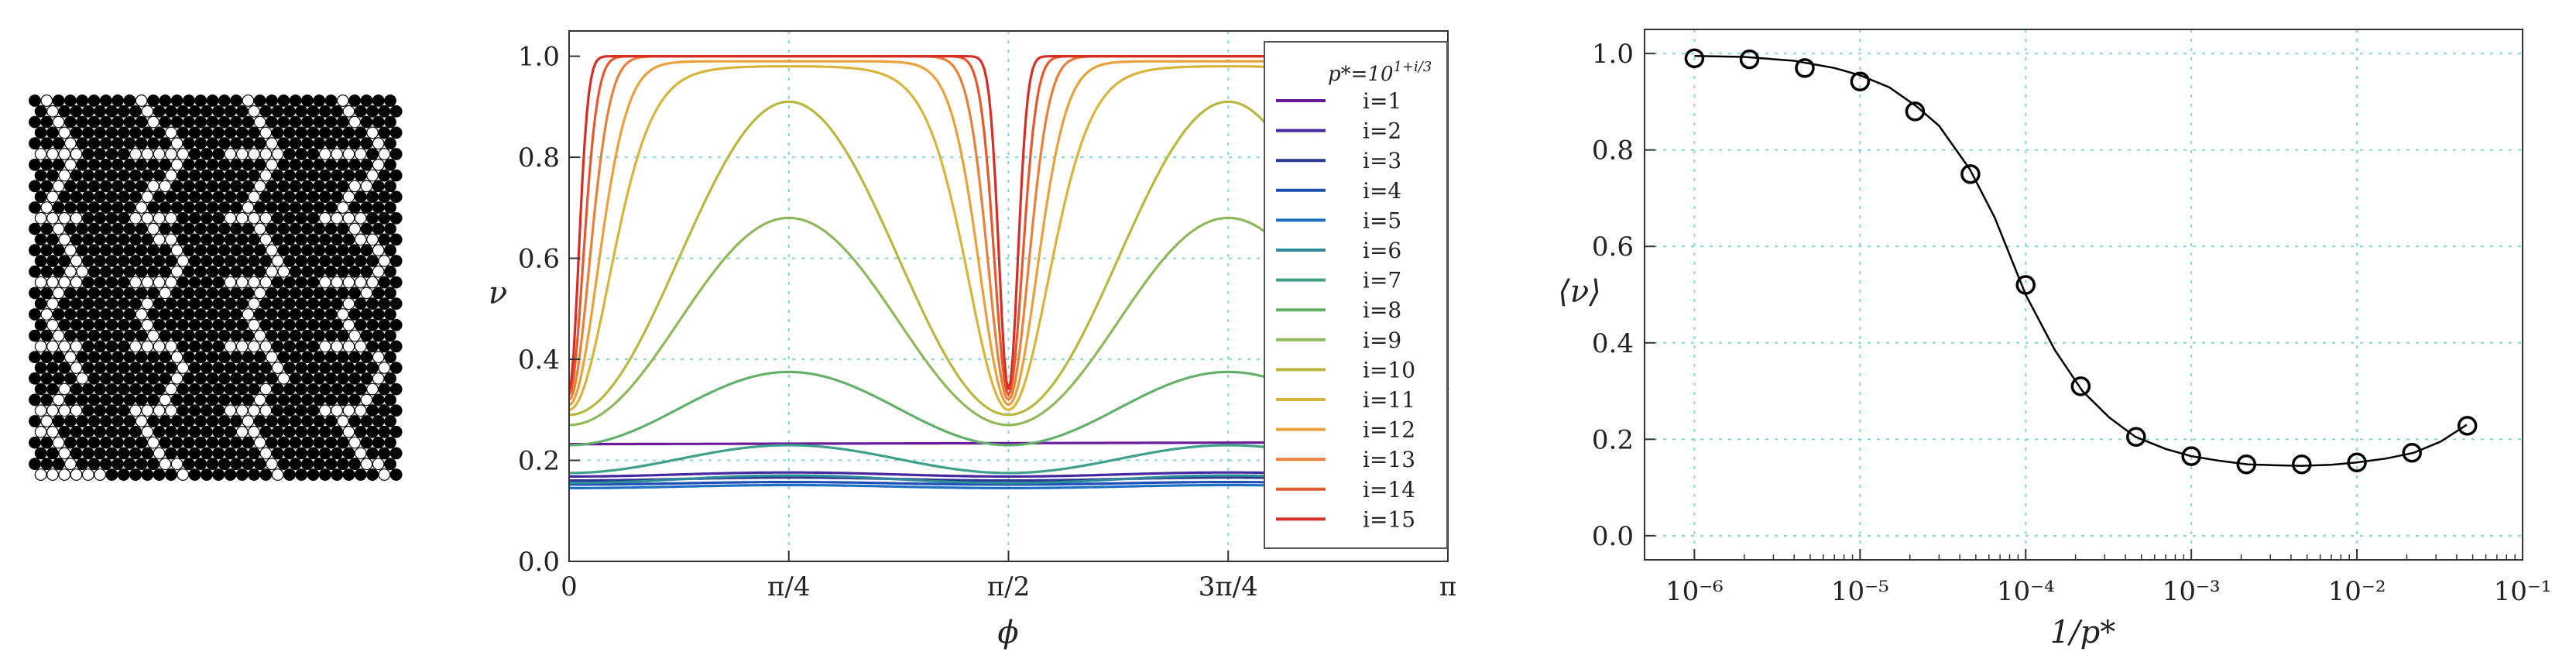 This screenshot has height=669, width=2576. Describe the element at coordinates (2246, 464) in the screenshot. I see `data-point` at that location.